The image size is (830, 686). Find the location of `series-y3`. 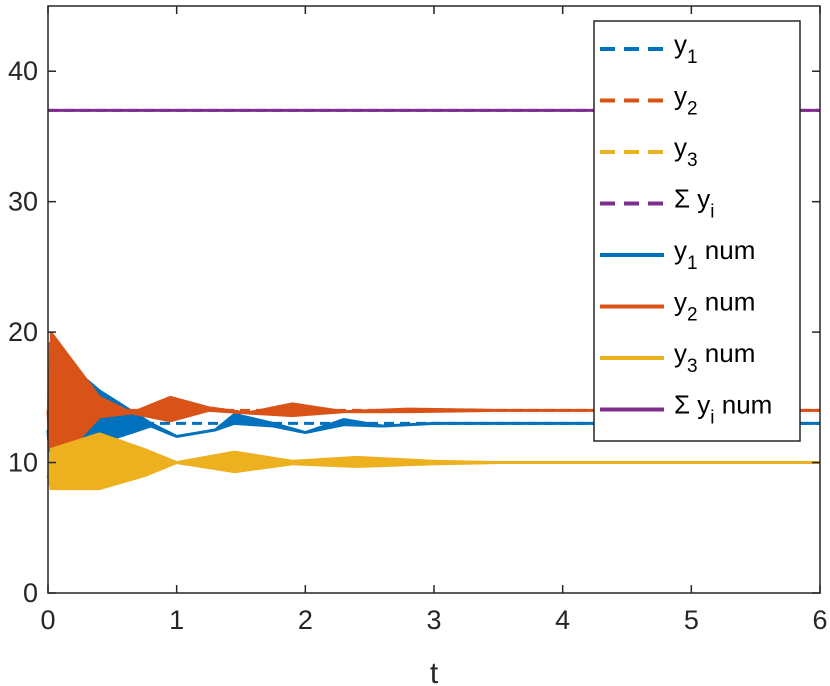

series-y3 is located at coordinates (433, 461).